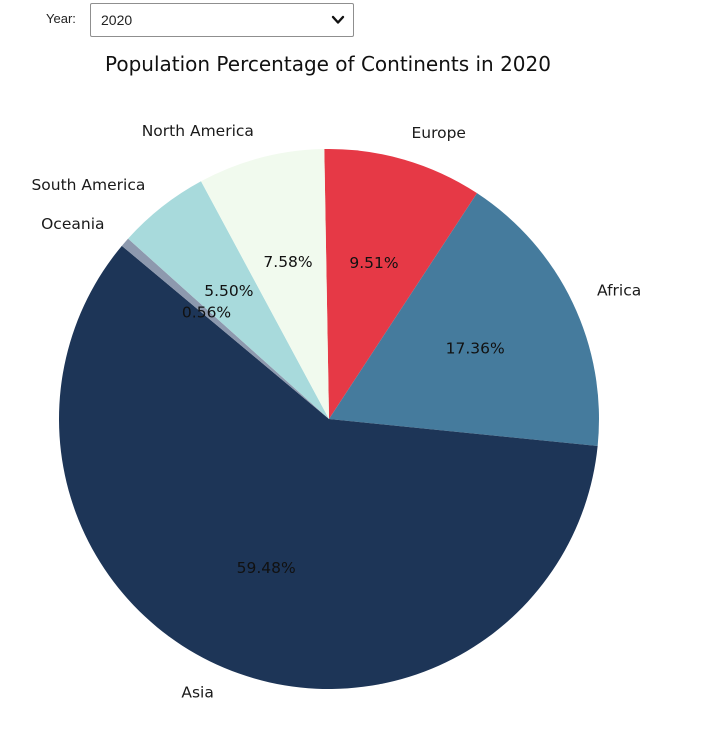  Describe the element at coordinates (197, 692) in the screenshot. I see `slice-label-asia: Asia` at that location.